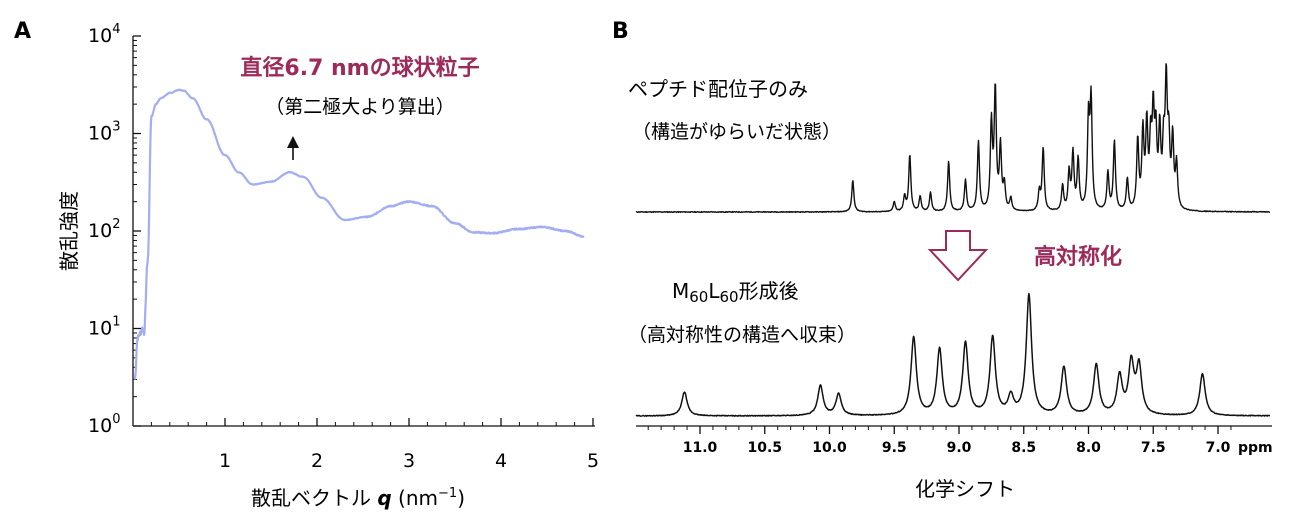  What do you see at coordinates (729, 297) in the screenshot?
I see `panel-b-bottom-label-sub2: 60` at bounding box center [729, 297].